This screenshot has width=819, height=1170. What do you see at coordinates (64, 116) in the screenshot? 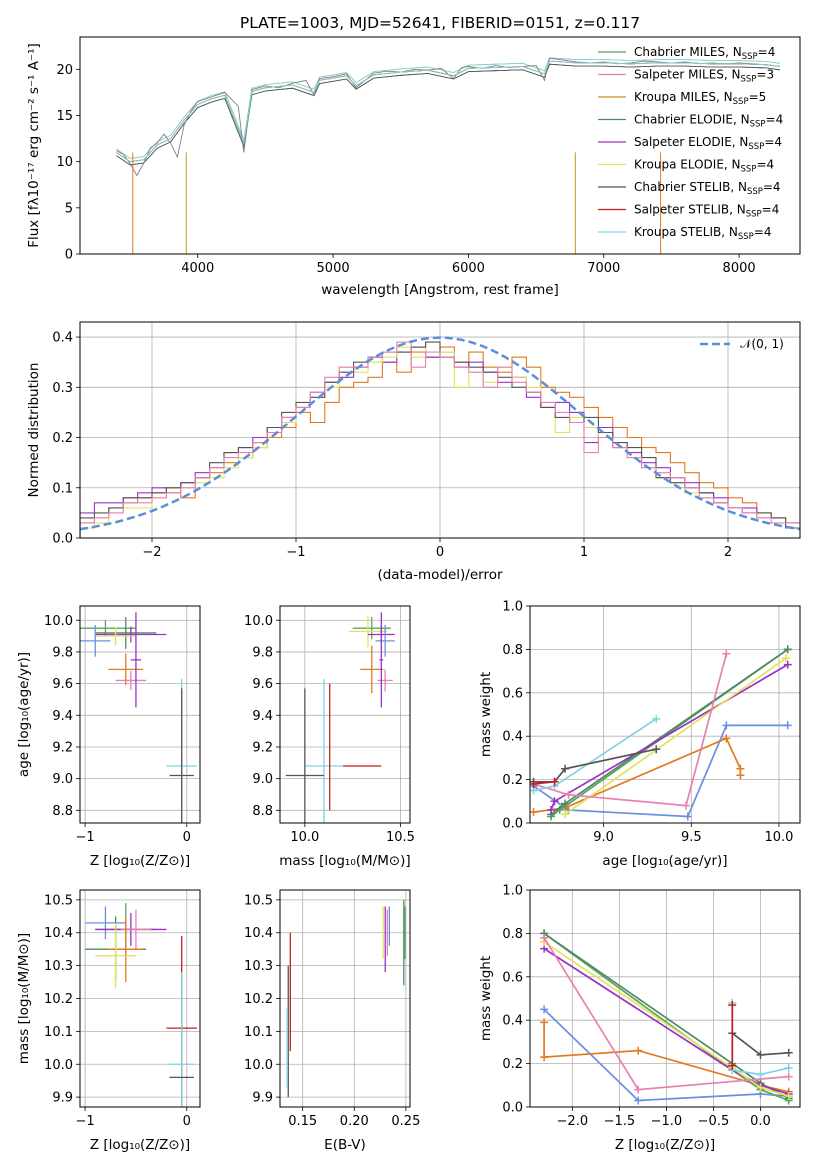
I see `y-tick-label: 15` at bounding box center [64, 116].